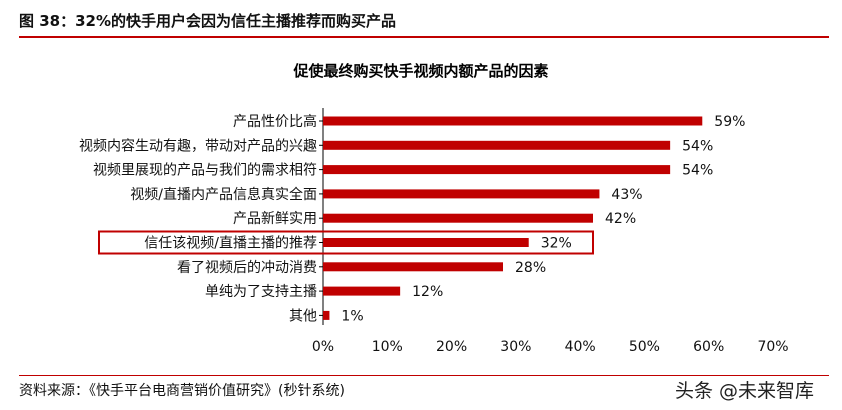 The width and height of the screenshot is (842, 410). Describe the element at coordinates (198, 145) in the screenshot. I see `category-label: 视频内容生动有趣，带动对产品的兴趣` at that location.